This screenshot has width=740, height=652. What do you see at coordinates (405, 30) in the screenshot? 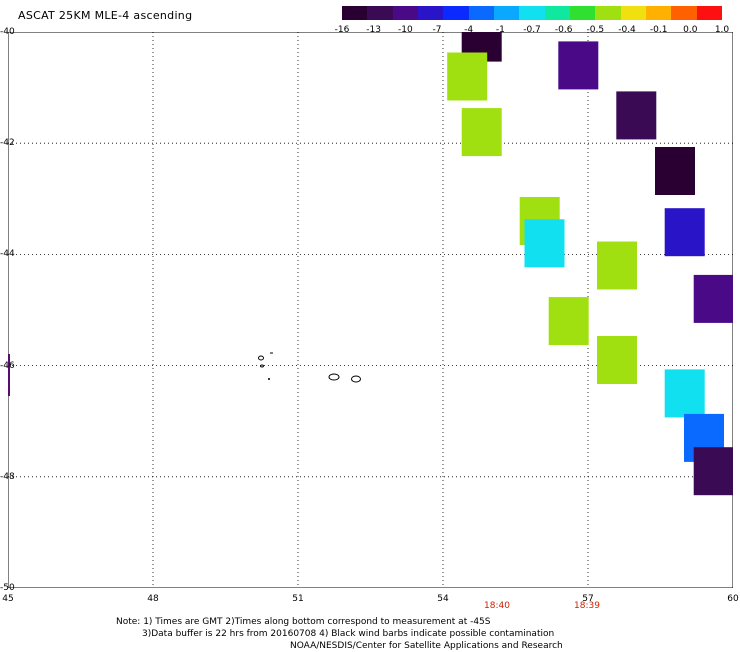
I see `colorbar-label: -10` at bounding box center [405, 30].